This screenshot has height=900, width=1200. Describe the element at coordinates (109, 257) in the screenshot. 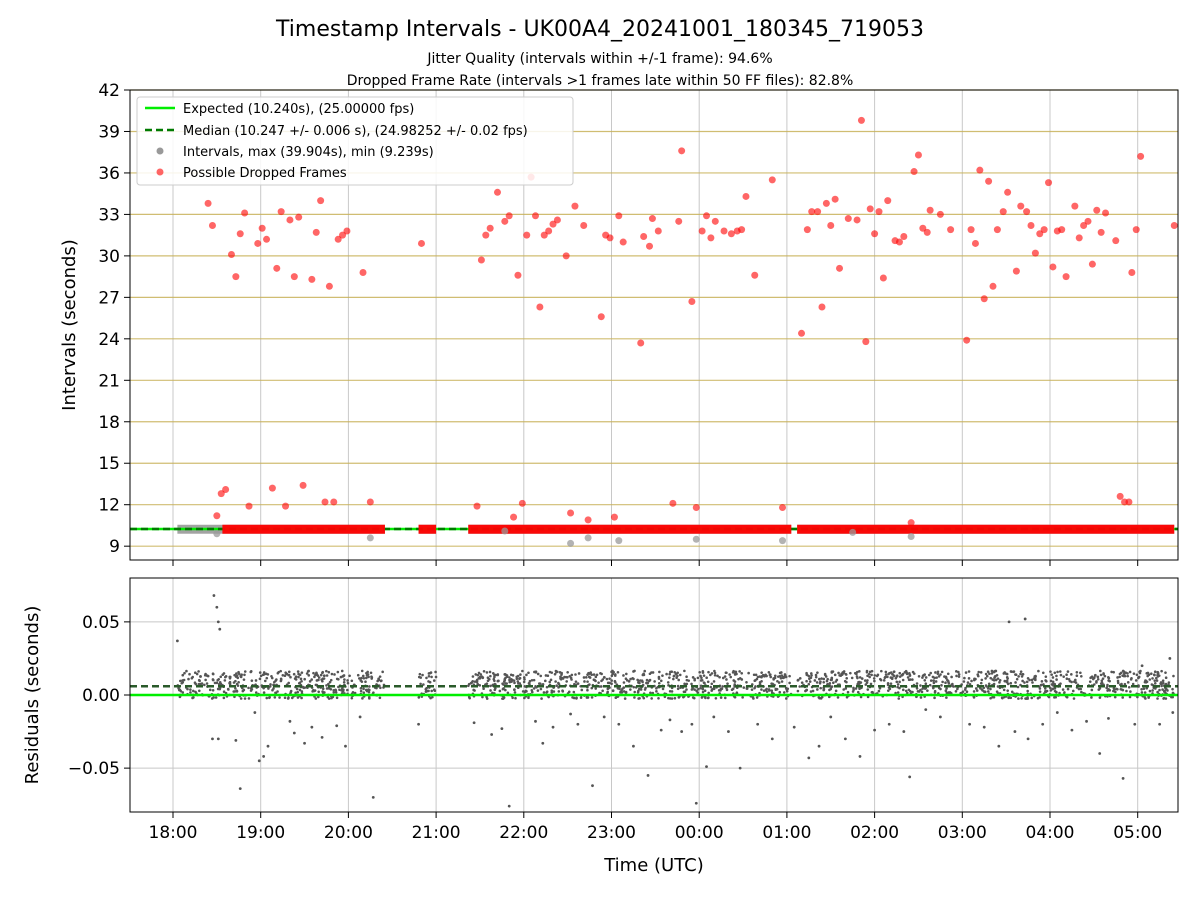

I see `y-tick-label-top: 30` at that location.